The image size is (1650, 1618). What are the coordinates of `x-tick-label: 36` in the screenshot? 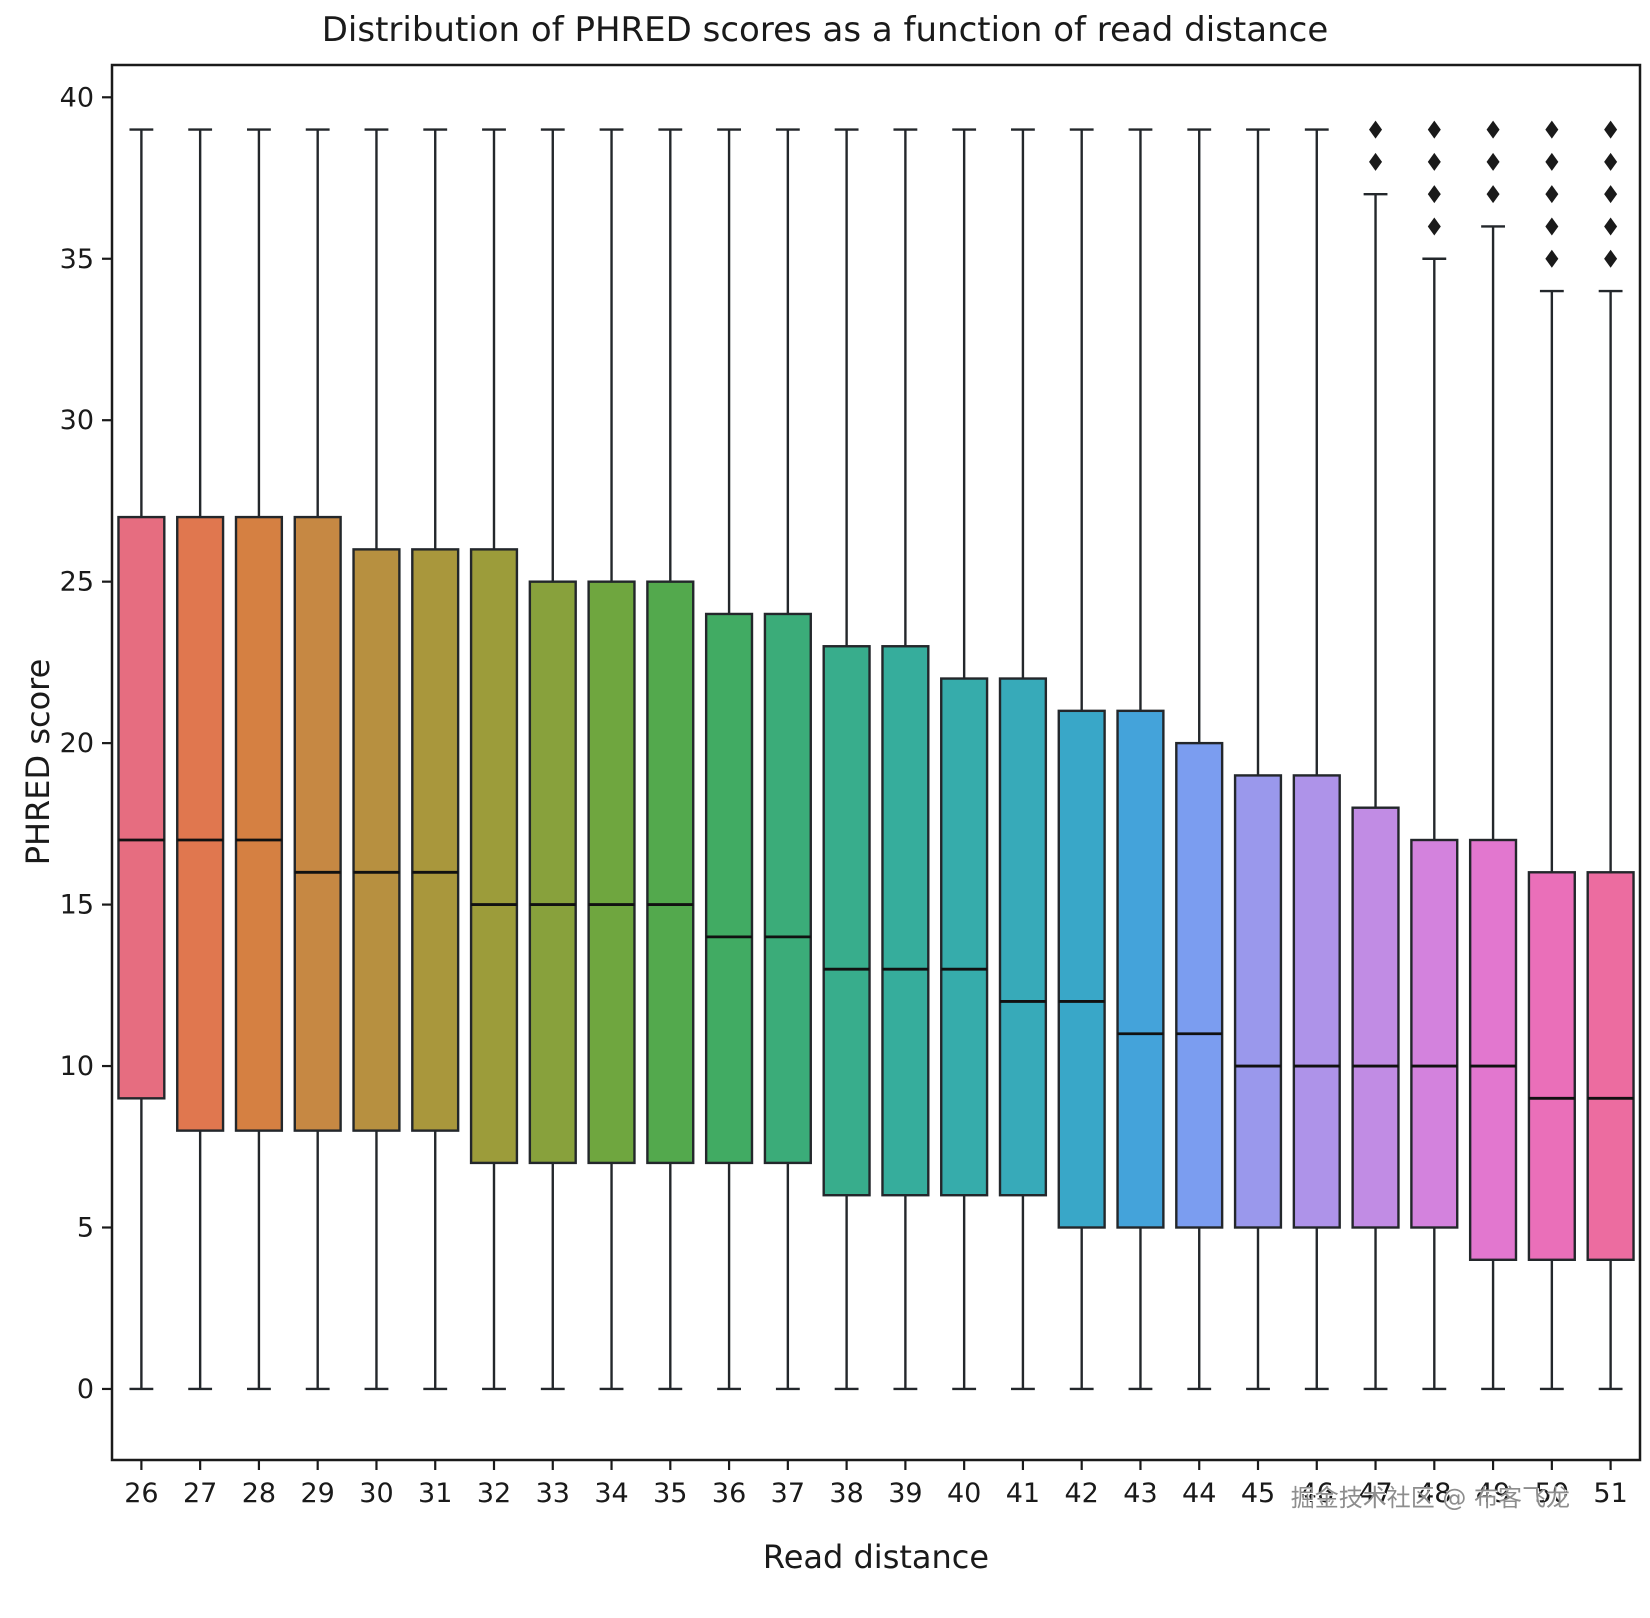 It's located at (729, 1493).